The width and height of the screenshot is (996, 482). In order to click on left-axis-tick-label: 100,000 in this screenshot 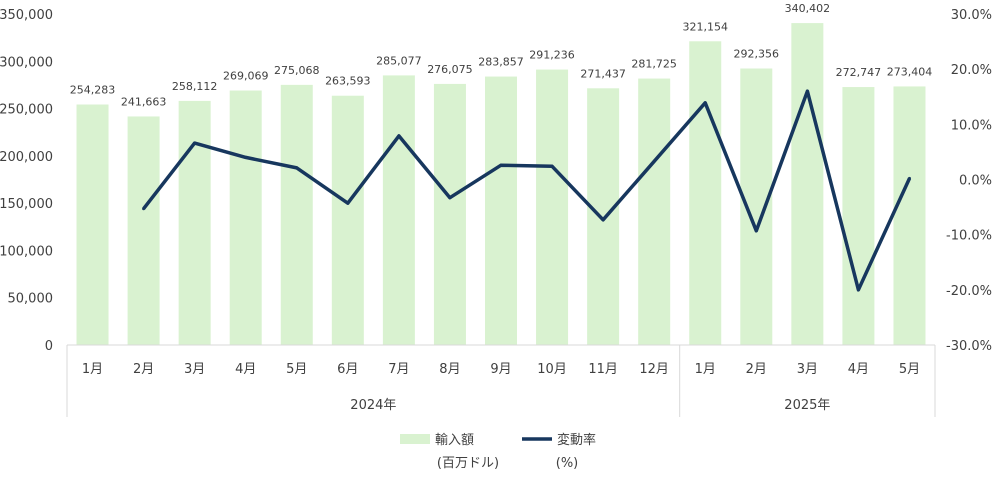, I will do `click(26, 251)`.